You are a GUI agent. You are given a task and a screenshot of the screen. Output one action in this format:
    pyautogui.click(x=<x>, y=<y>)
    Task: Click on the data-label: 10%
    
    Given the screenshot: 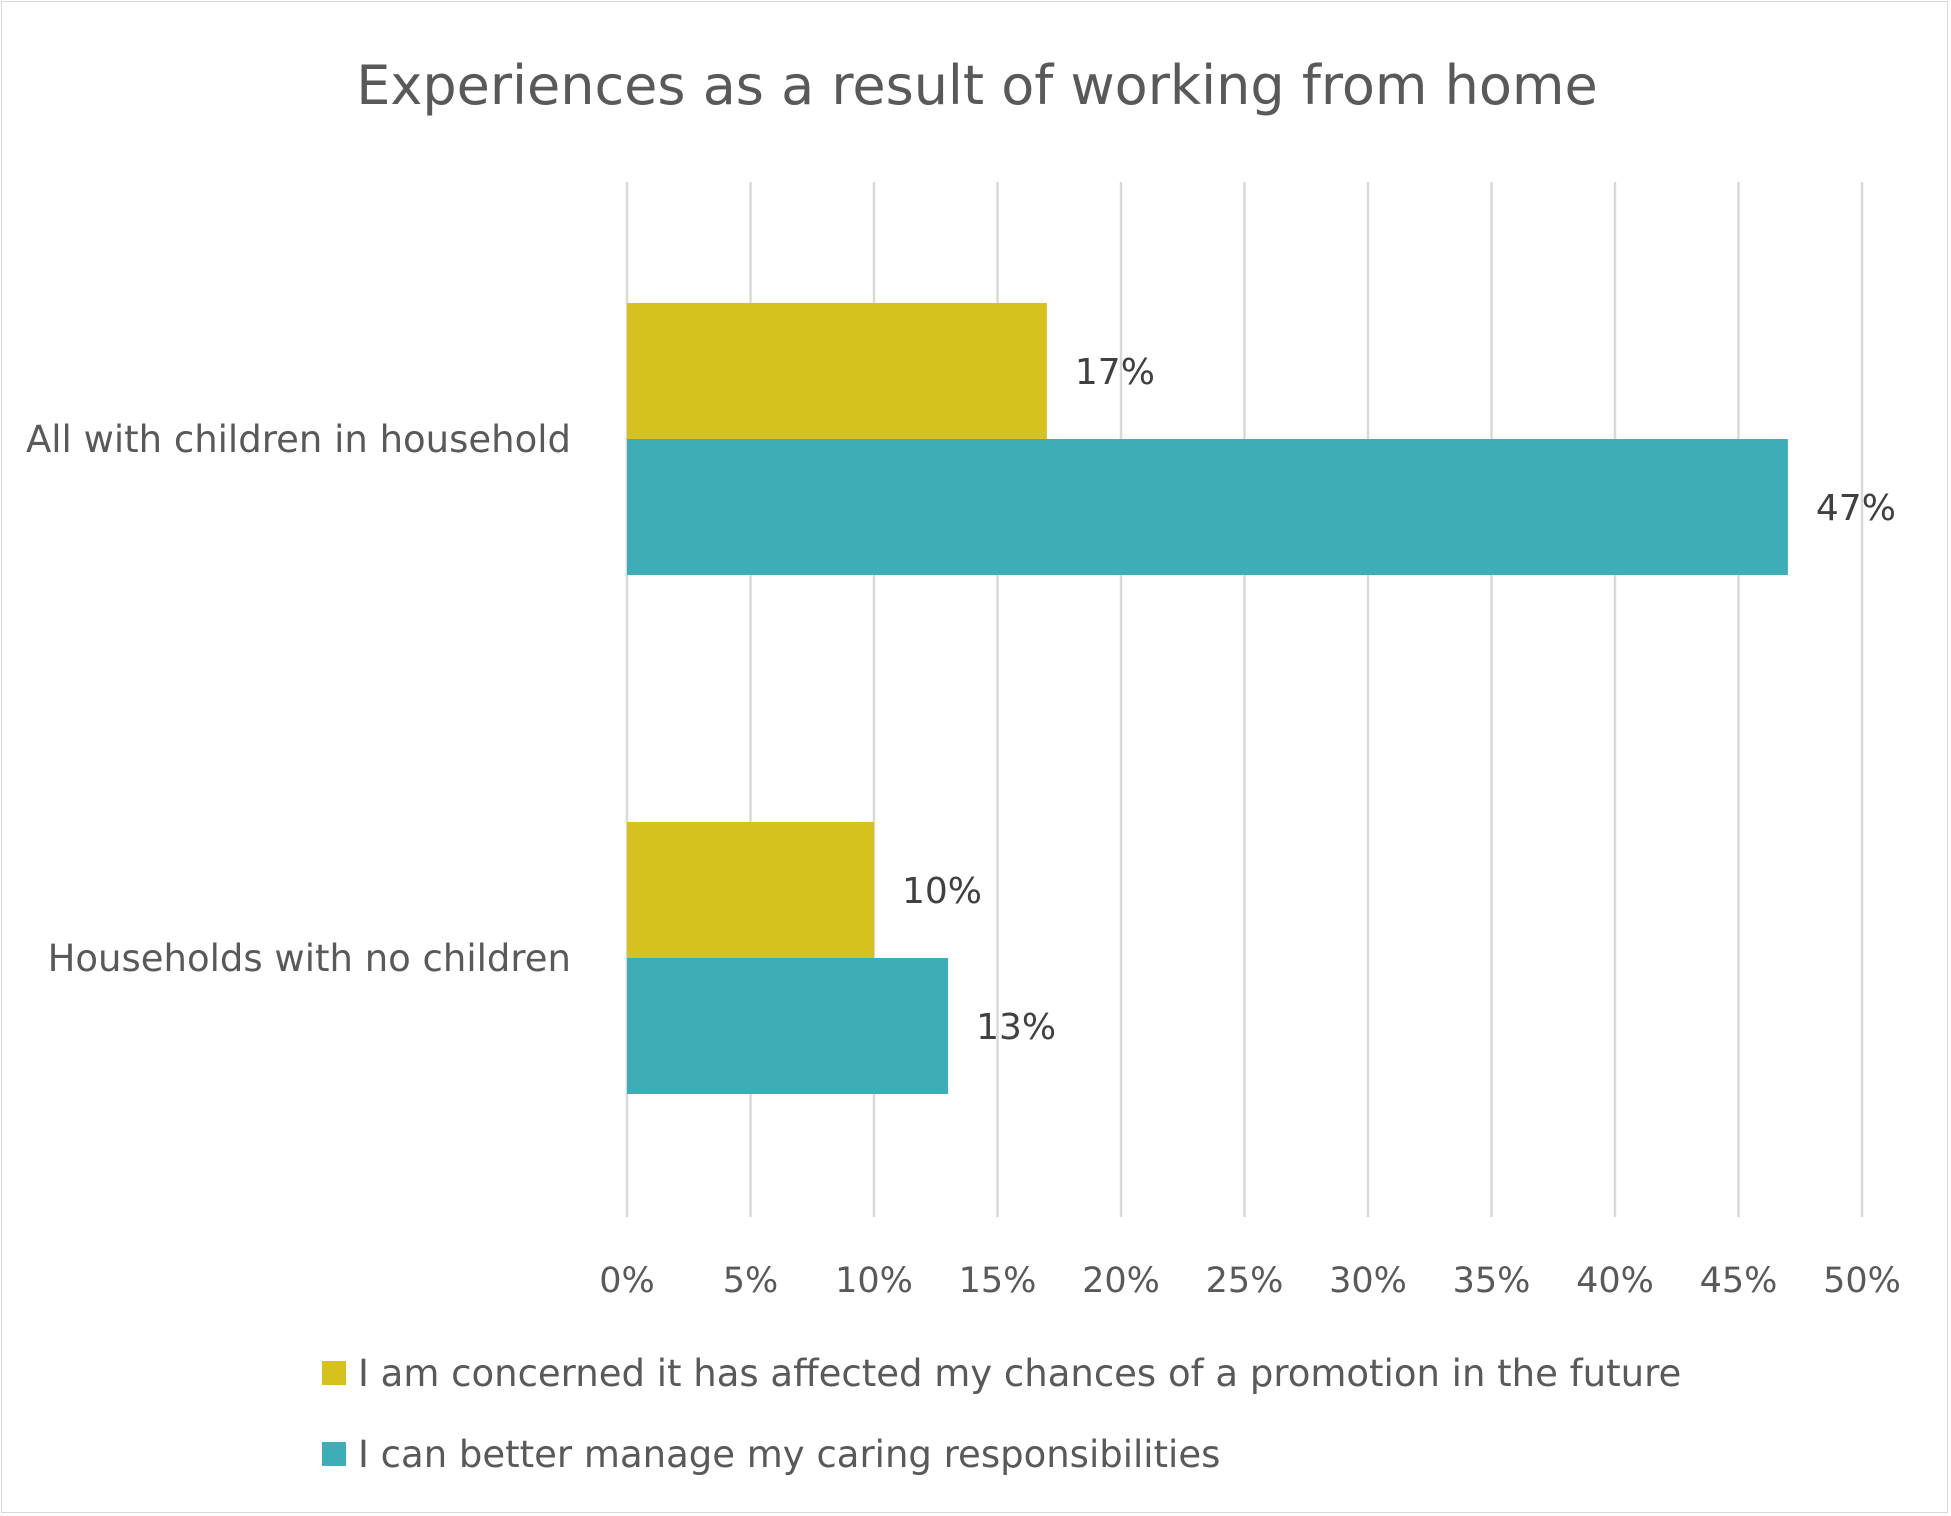 What is the action you would take?
    pyautogui.click(x=942, y=891)
    